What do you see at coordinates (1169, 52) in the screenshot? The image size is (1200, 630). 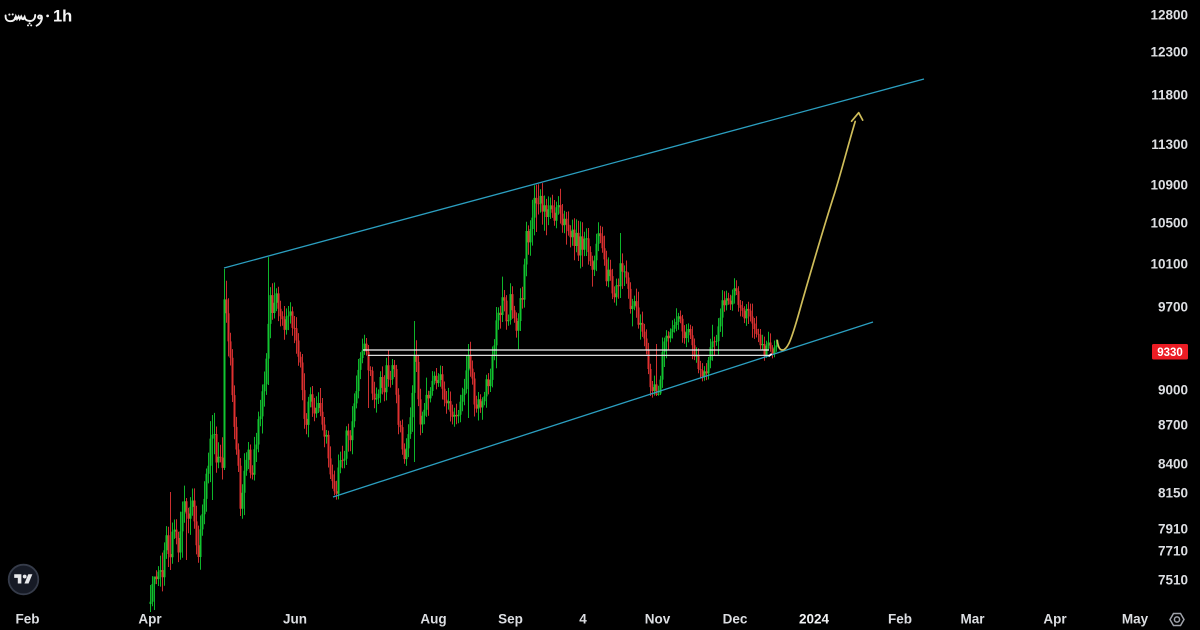 I see `svg-text: 12300` at bounding box center [1169, 52].